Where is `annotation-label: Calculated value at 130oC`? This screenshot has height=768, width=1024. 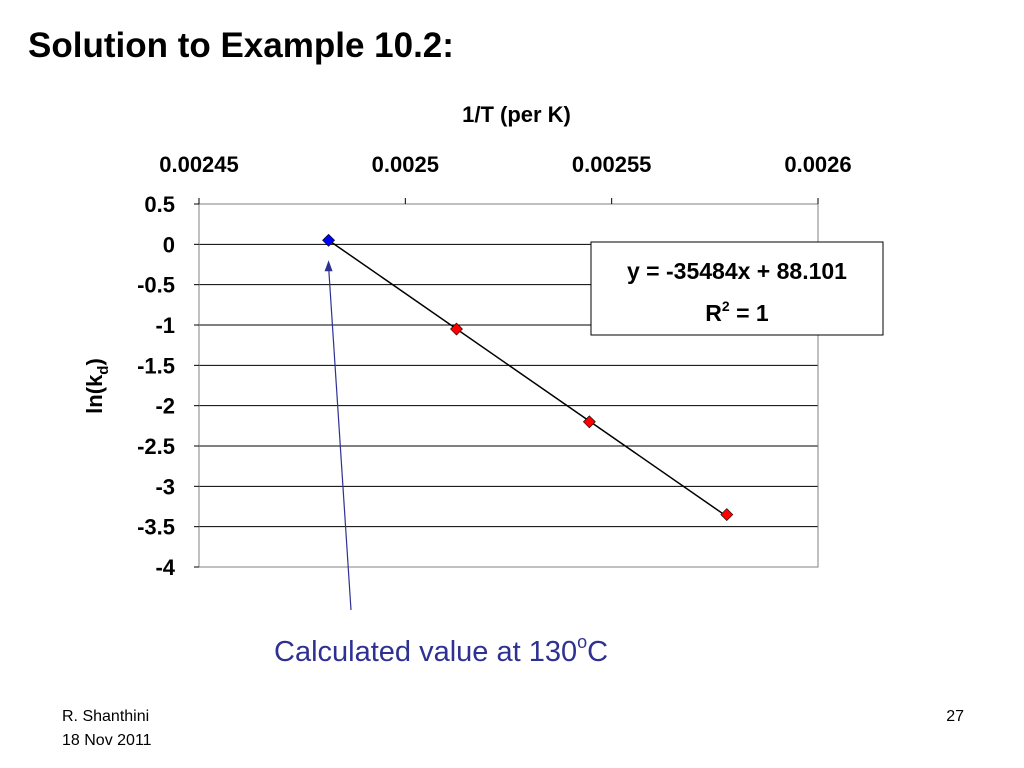
annotation-label: Calculated value at 130oC is located at coordinates (441, 650).